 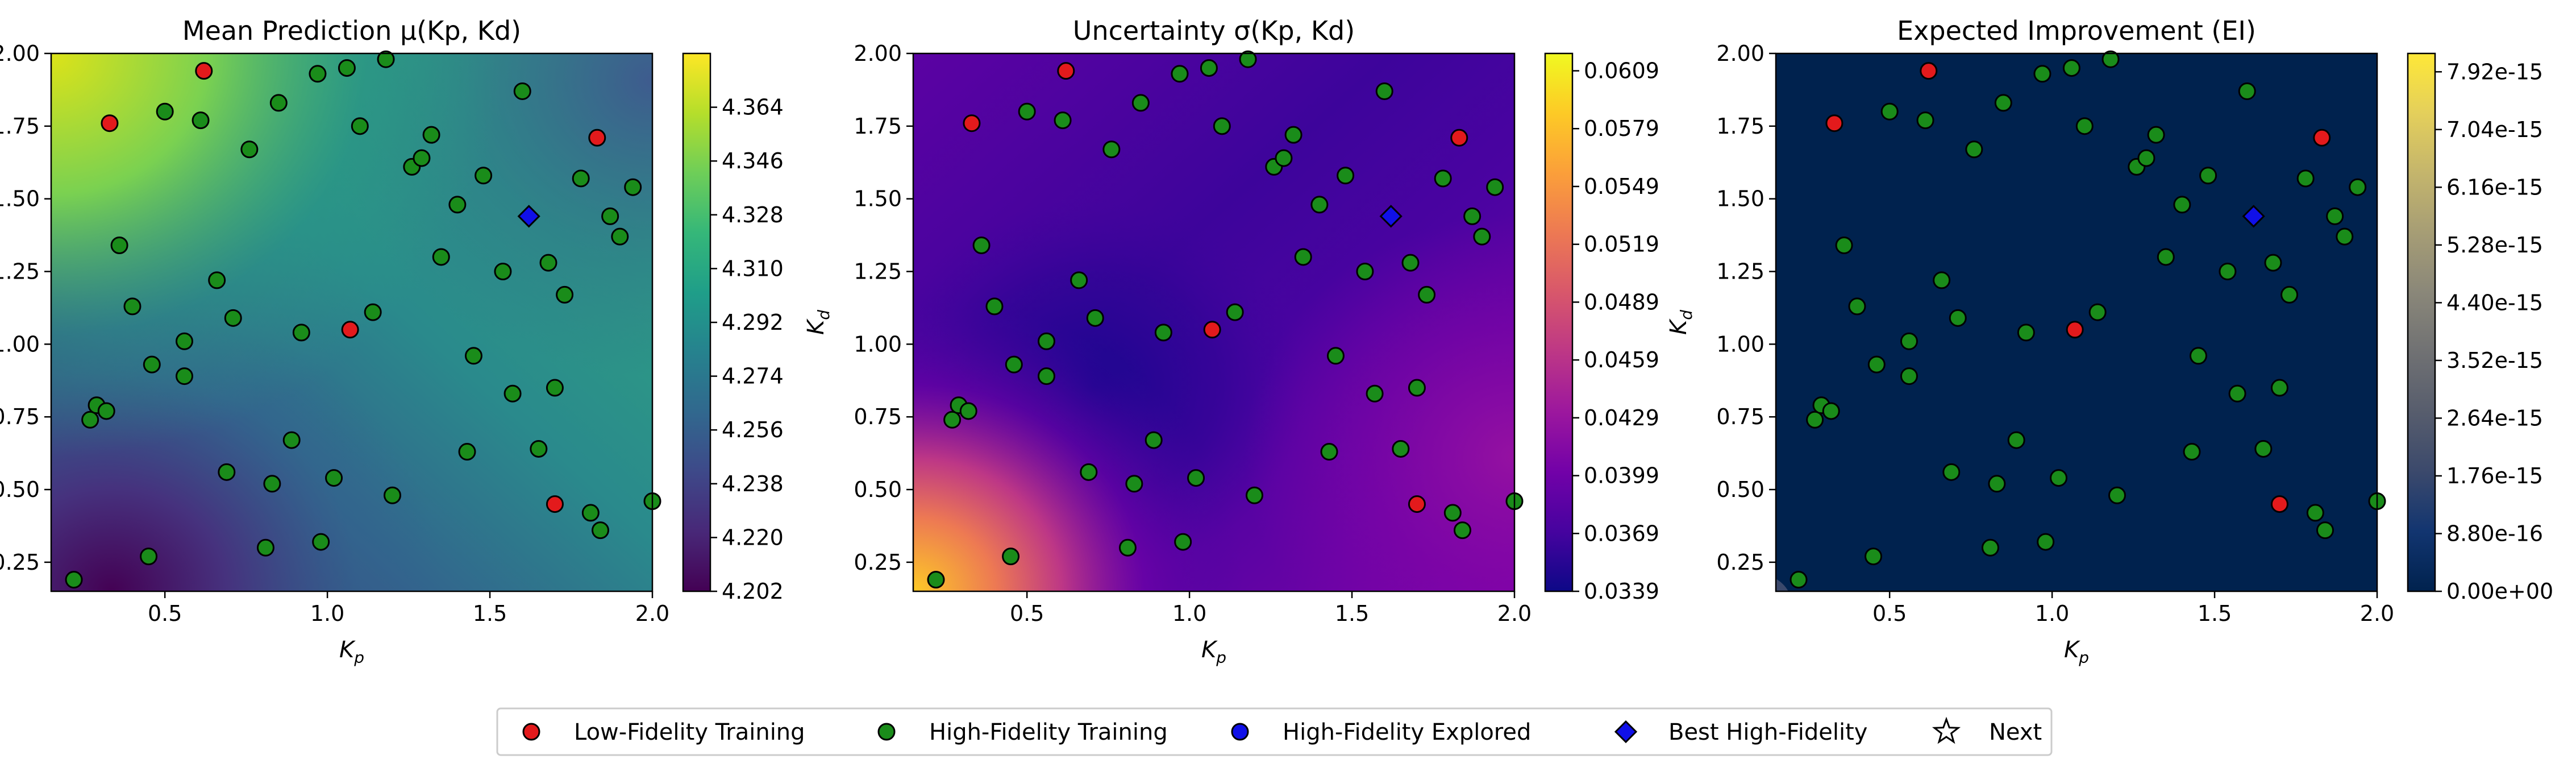 What do you see at coordinates (753, 268) in the screenshot?
I see `colorbar-tick-label: 4.310` at bounding box center [753, 268].